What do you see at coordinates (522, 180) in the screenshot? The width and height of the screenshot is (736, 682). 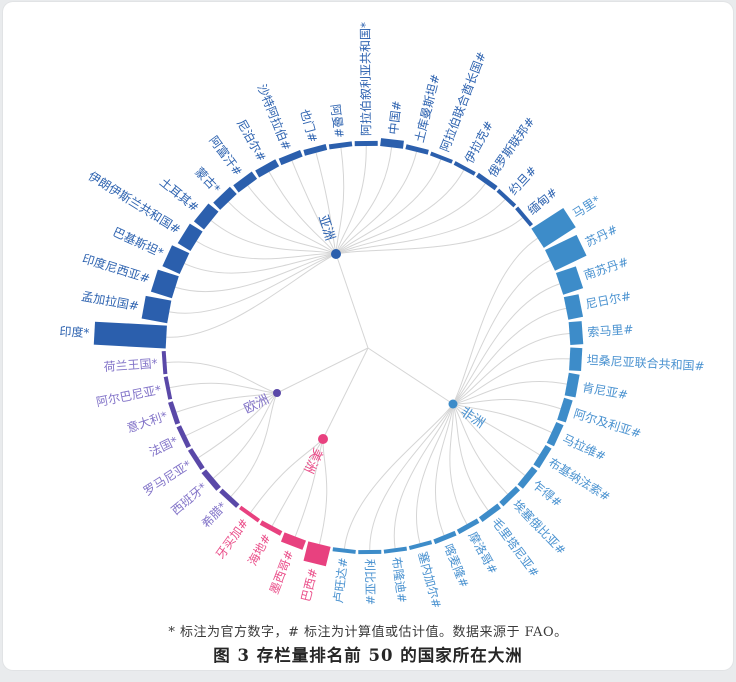 I see `country-label: 约旦#` at bounding box center [522, 180].